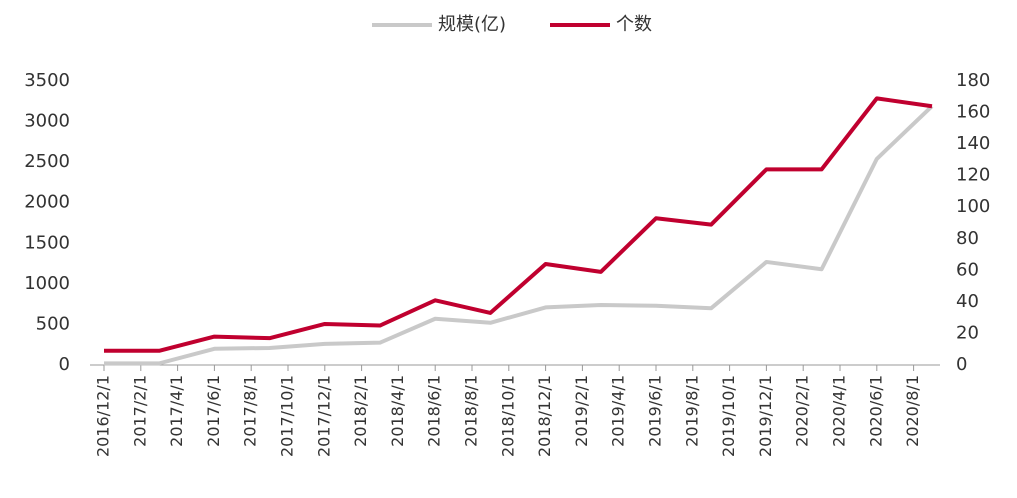 Image resolution: width=1017 pixels, height=498 pixels. I want to click on x-tick-label: 2019/12/1, so click(765, 416).